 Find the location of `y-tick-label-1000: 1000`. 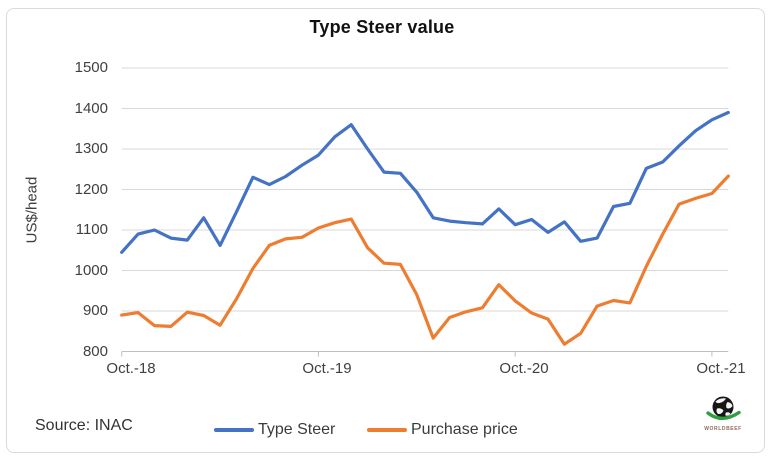

y-tick-label-1000: 1000 is located at coordinates (91, 270).